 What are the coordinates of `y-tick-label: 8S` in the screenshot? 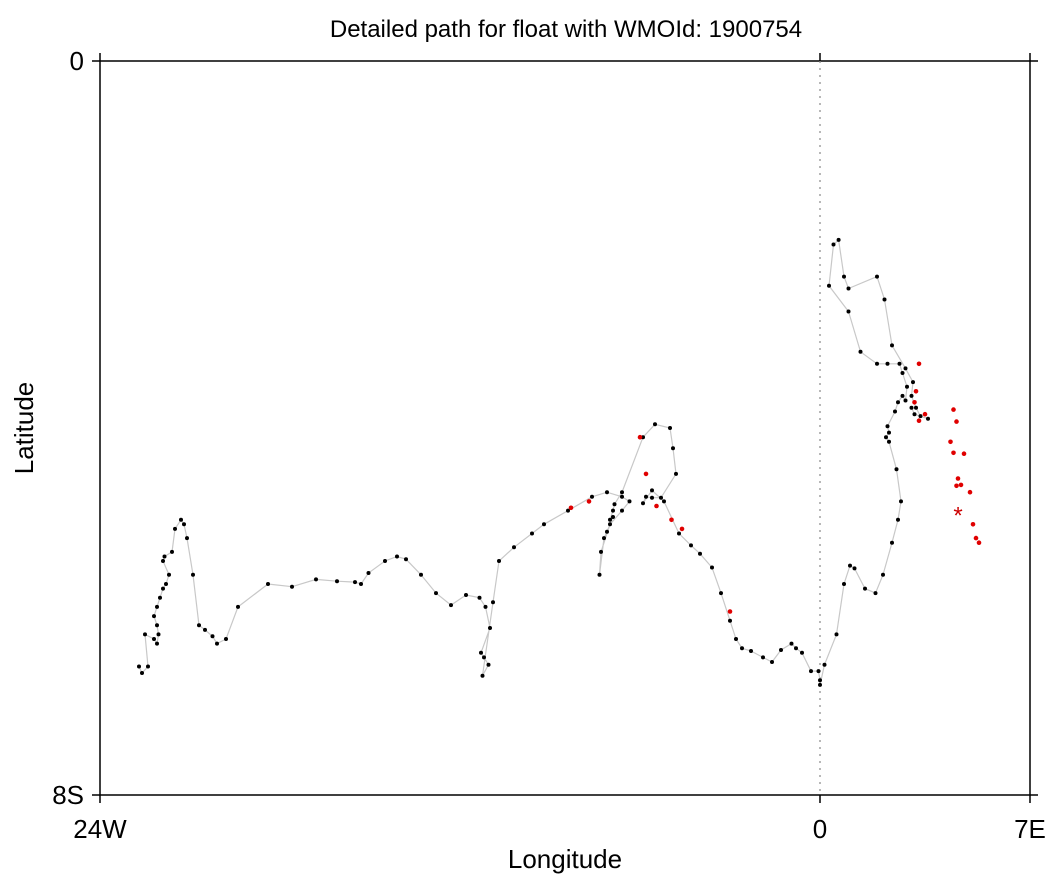 It's located at (68, 795).